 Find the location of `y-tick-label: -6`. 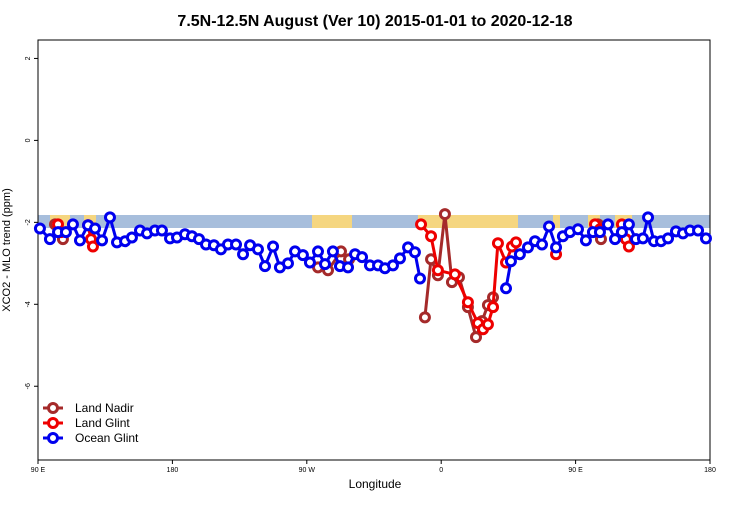

y-tick-label: -6 is located at coordinates (28, 386).